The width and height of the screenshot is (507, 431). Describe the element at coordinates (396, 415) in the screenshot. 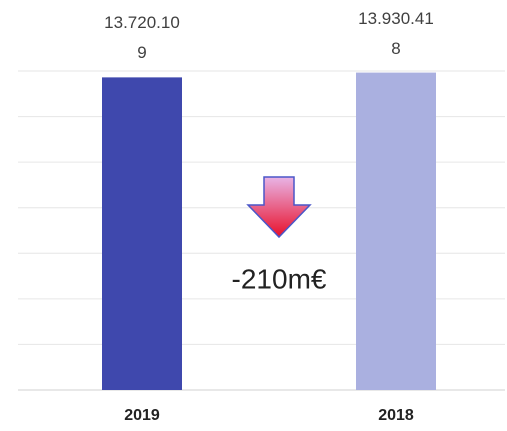

I see `x-tick-label: 2018` at that location.